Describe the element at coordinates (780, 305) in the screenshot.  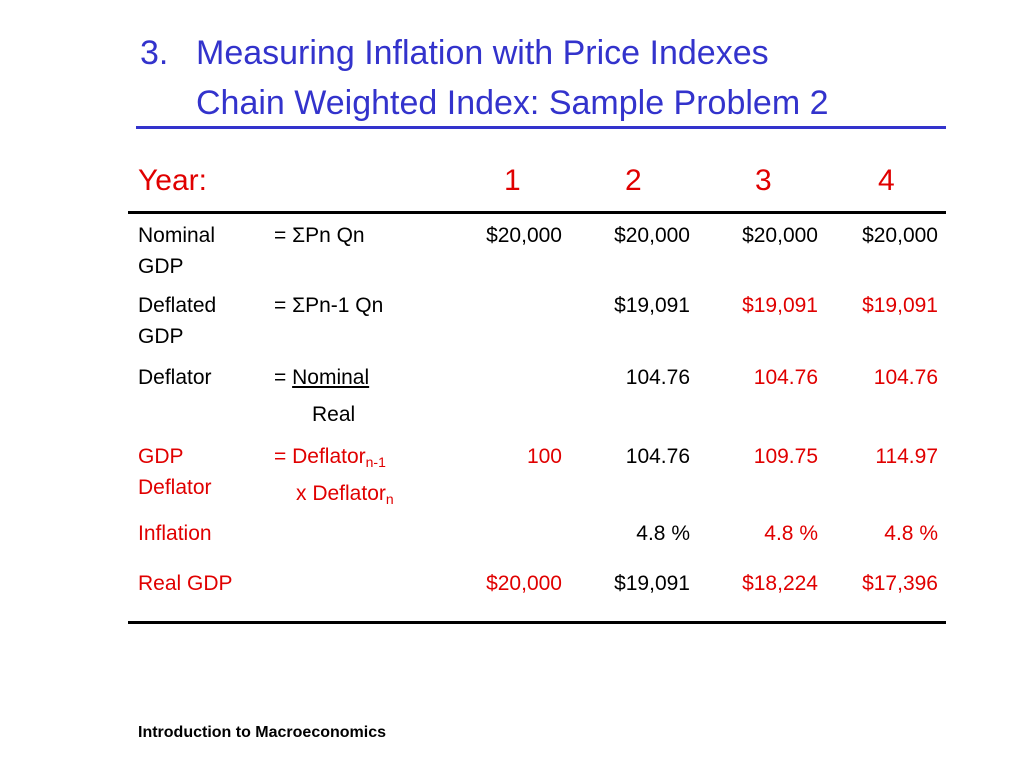
I see `deflated-gdp-year-3: $19,091` at that location.